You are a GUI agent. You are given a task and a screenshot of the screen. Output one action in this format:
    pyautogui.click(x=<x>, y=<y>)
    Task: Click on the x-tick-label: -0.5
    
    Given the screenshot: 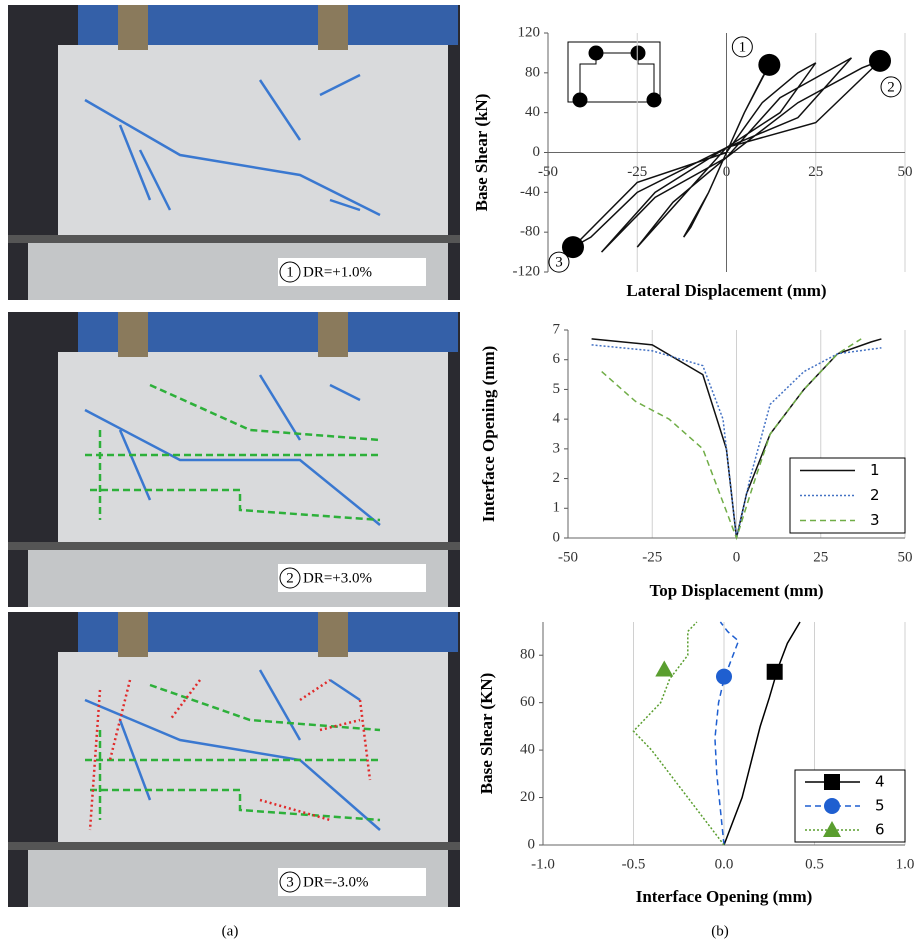 What is the action you would take?
    pyautogui.click(x=634, y=864)
    